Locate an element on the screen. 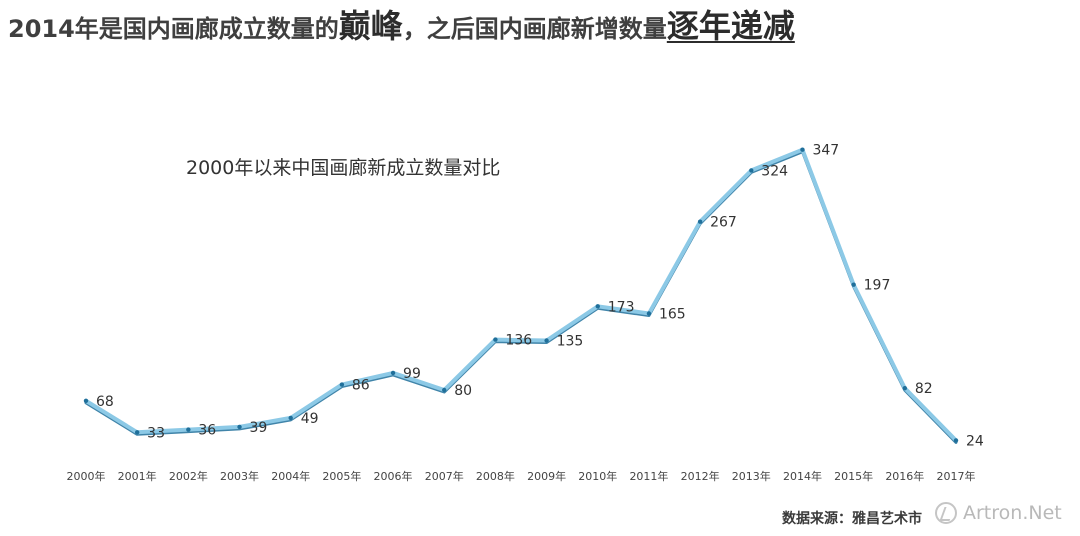 The height and width of the screenshot is (536, 1080). x-tick-label: 2006年 is located at coordinates (393, 476).